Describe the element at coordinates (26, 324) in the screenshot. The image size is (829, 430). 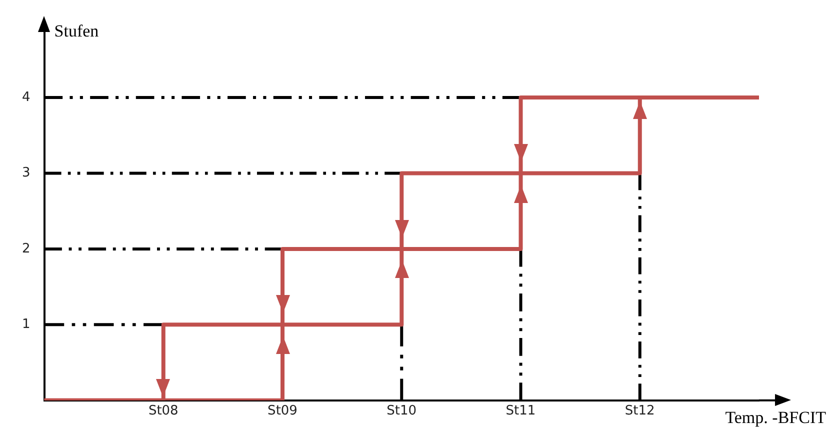
I see `y-tick-label: 1` at that location.